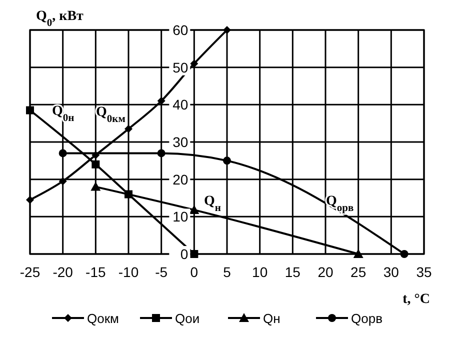 The image size is (456, 339). What do you see at coordinates (227, 272) in the screenshot?
I see `x-tick-label: 5` at bounding box center [227, 272].